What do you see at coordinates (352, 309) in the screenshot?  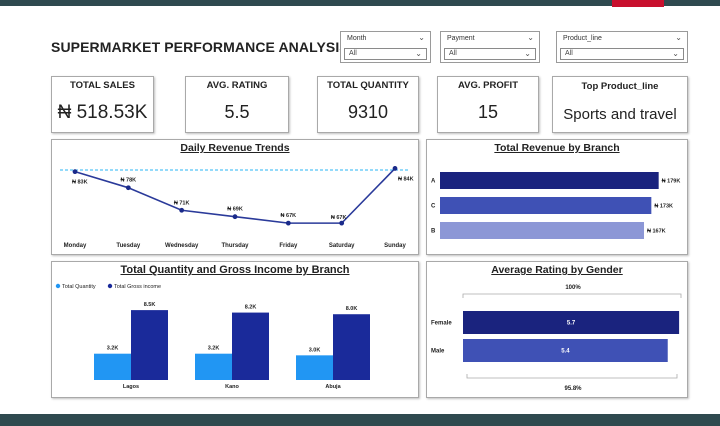 I see `income-data-label: 8.0K` at bounding box center [352, 309].